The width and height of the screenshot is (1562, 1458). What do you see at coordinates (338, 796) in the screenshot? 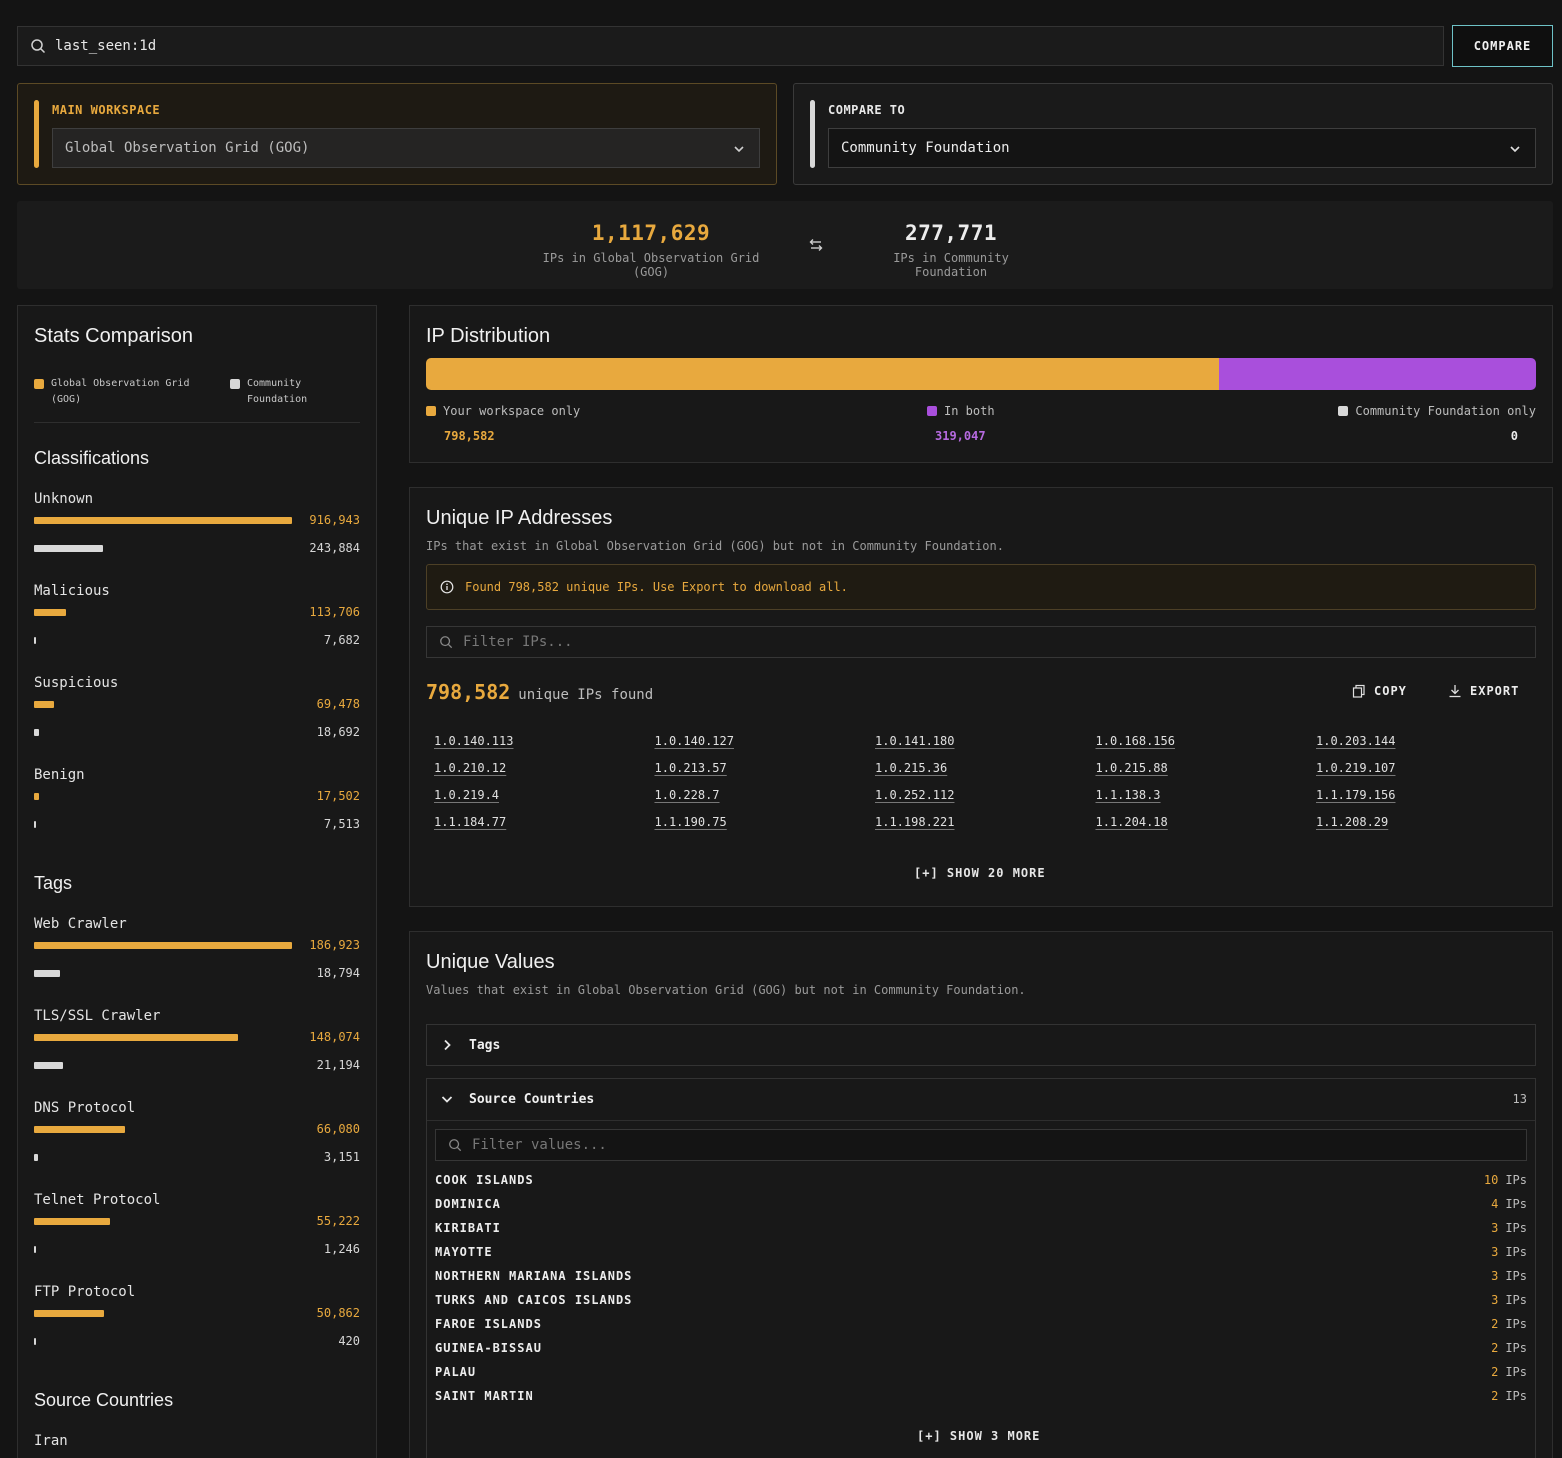
I see `bar-main-value: 17,502` at bounding box center [338, 796].